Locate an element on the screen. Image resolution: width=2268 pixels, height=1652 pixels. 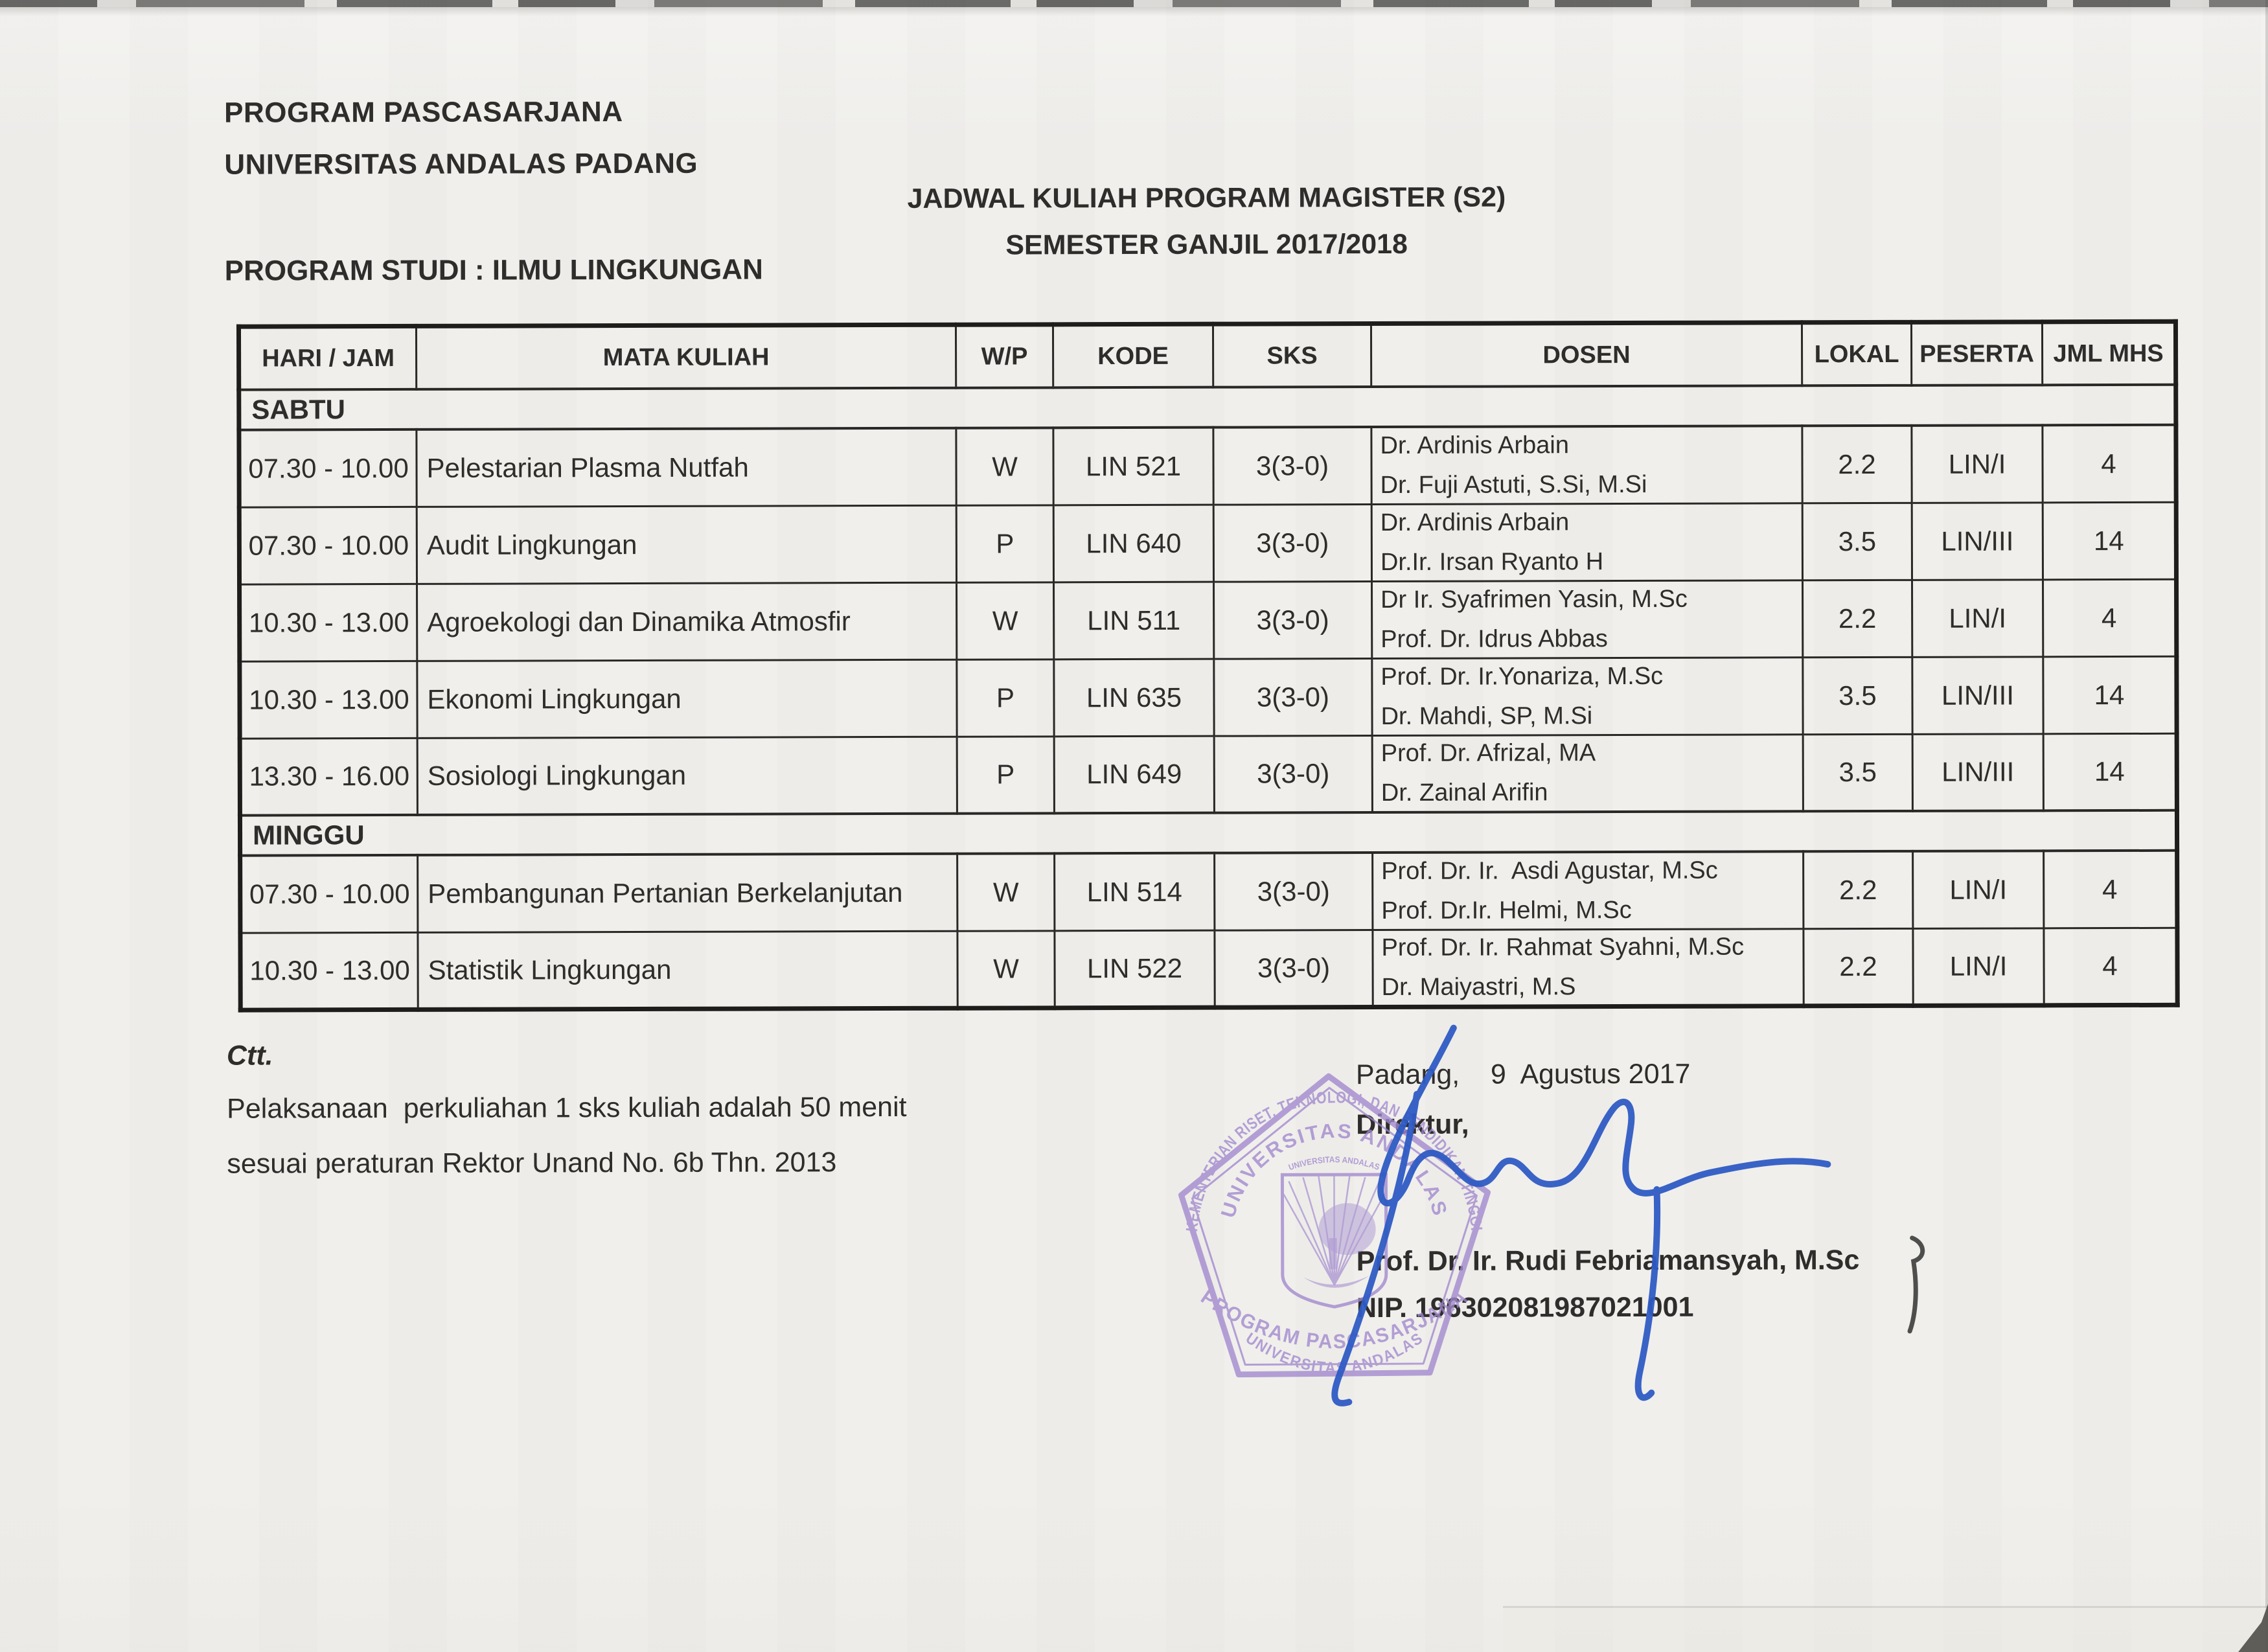
day-label: MINGGU is located at coordinates (1208, 833).